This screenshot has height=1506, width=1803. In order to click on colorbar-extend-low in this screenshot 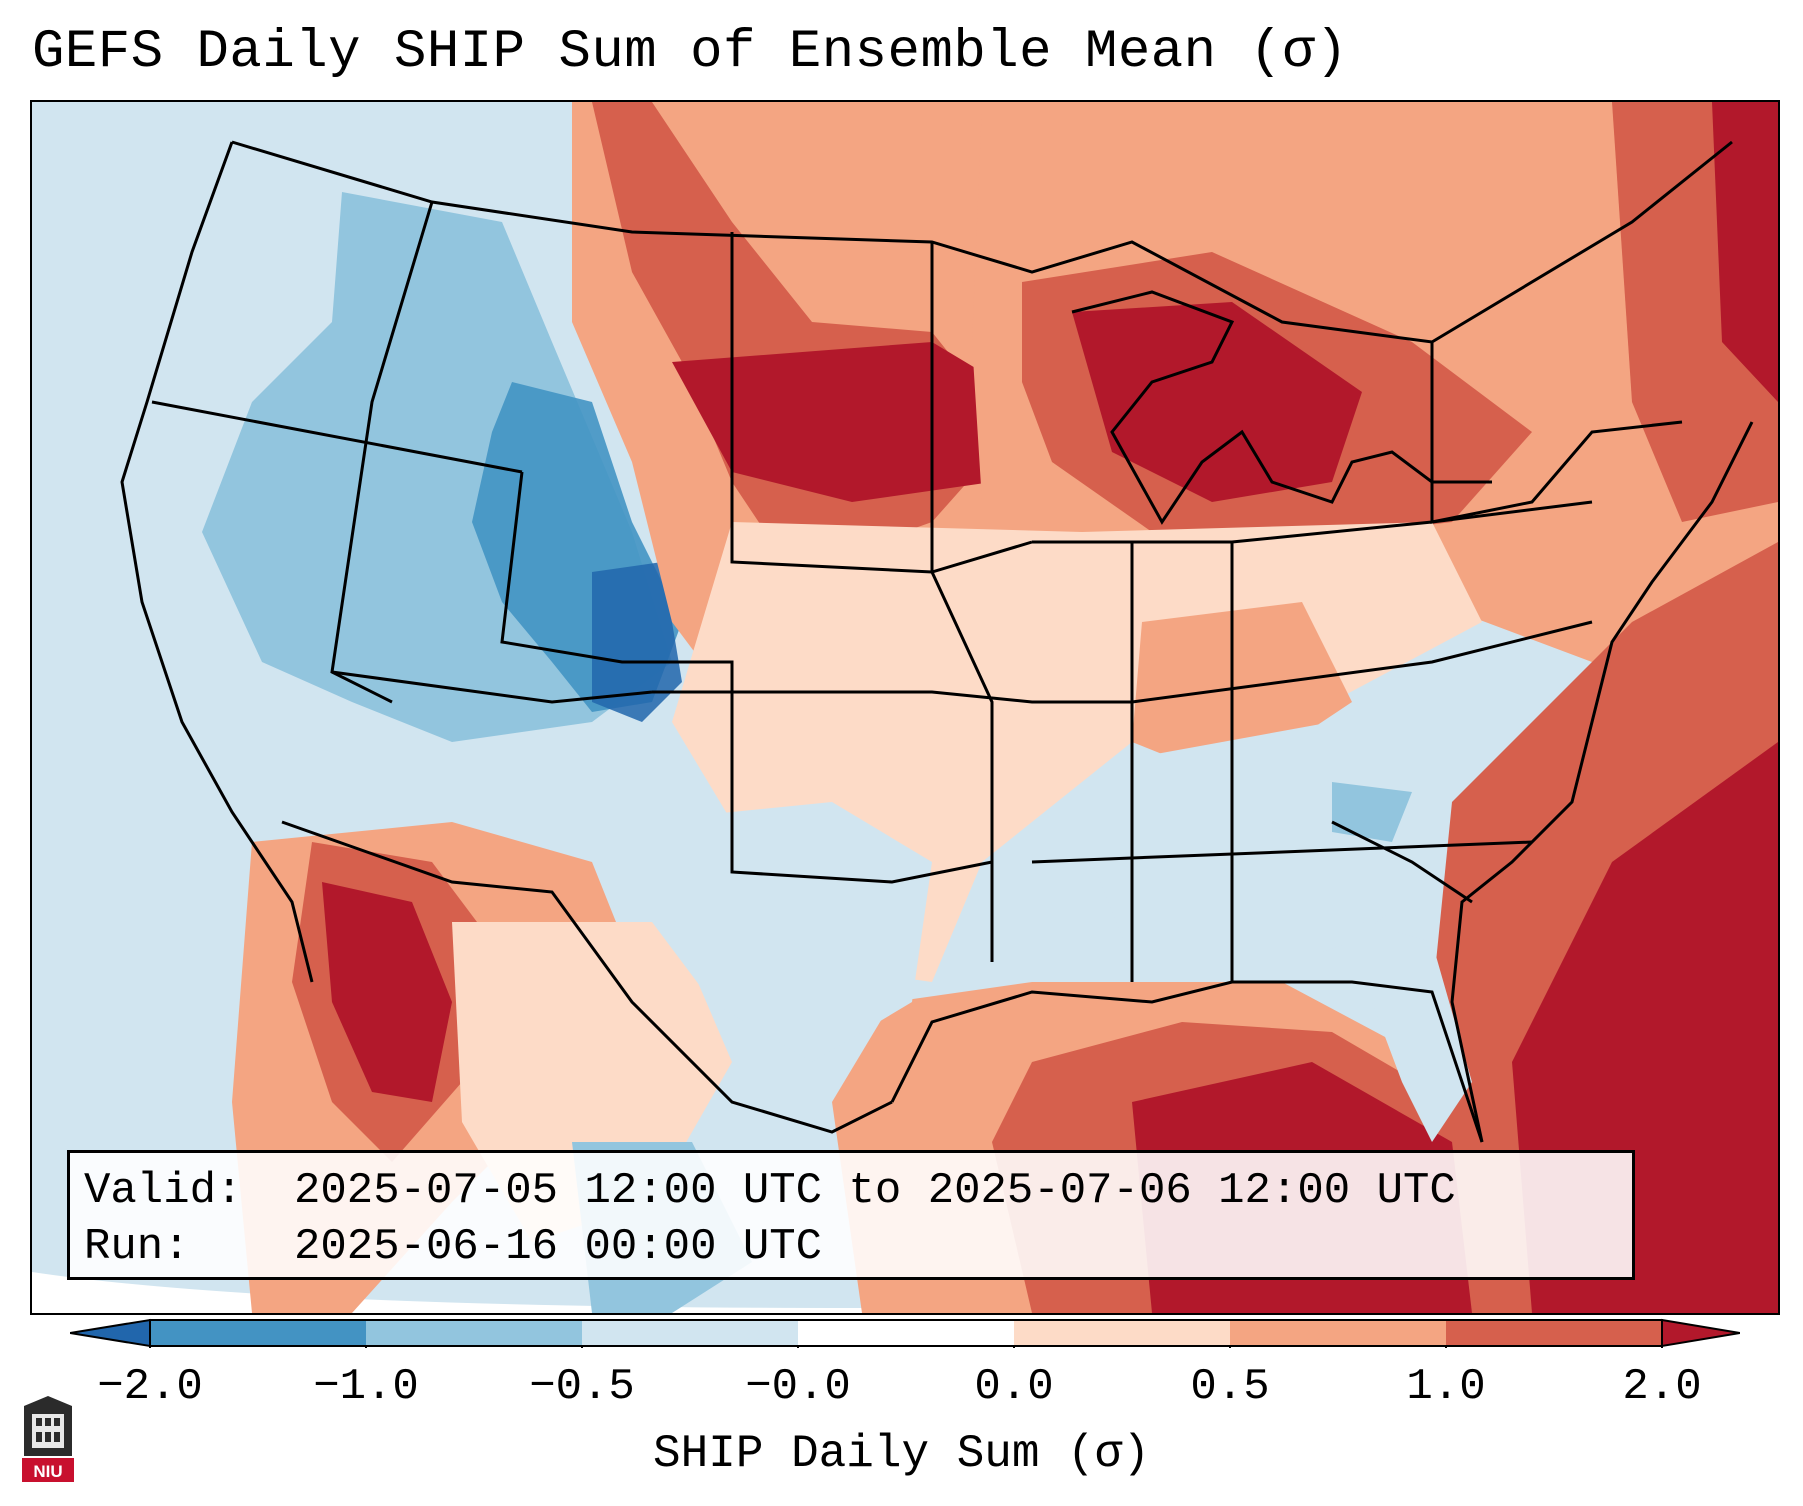, I will do `click(110, 1333)`.